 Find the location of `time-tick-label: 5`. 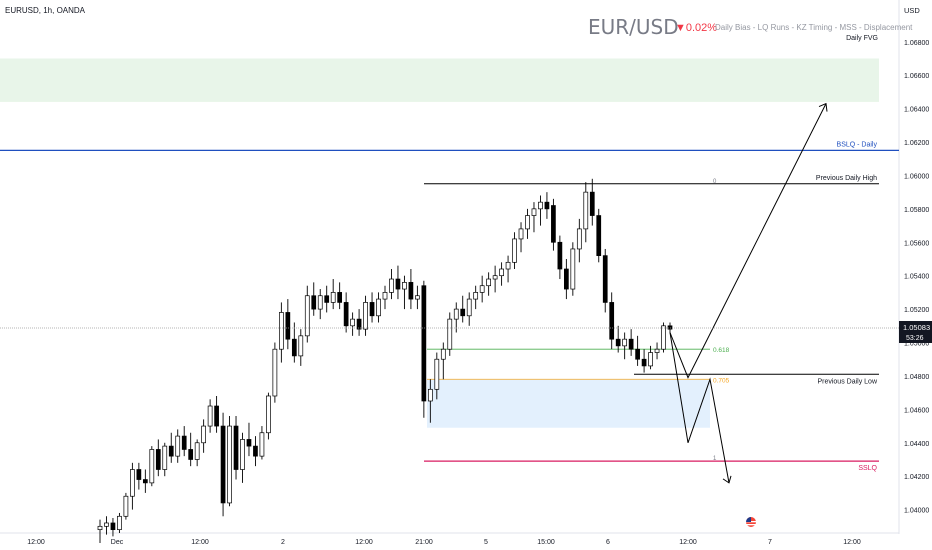

time-tick-label: 5 is located at coordinates (486, 542).